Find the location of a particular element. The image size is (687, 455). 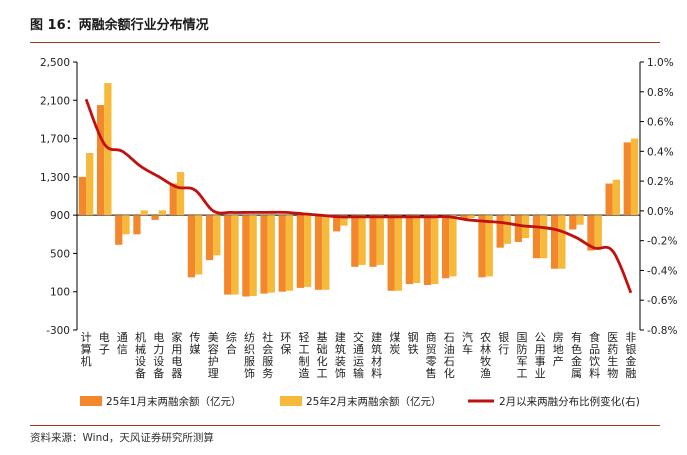

right-tick-label: 0.0% is located at coordinates (660, 212).